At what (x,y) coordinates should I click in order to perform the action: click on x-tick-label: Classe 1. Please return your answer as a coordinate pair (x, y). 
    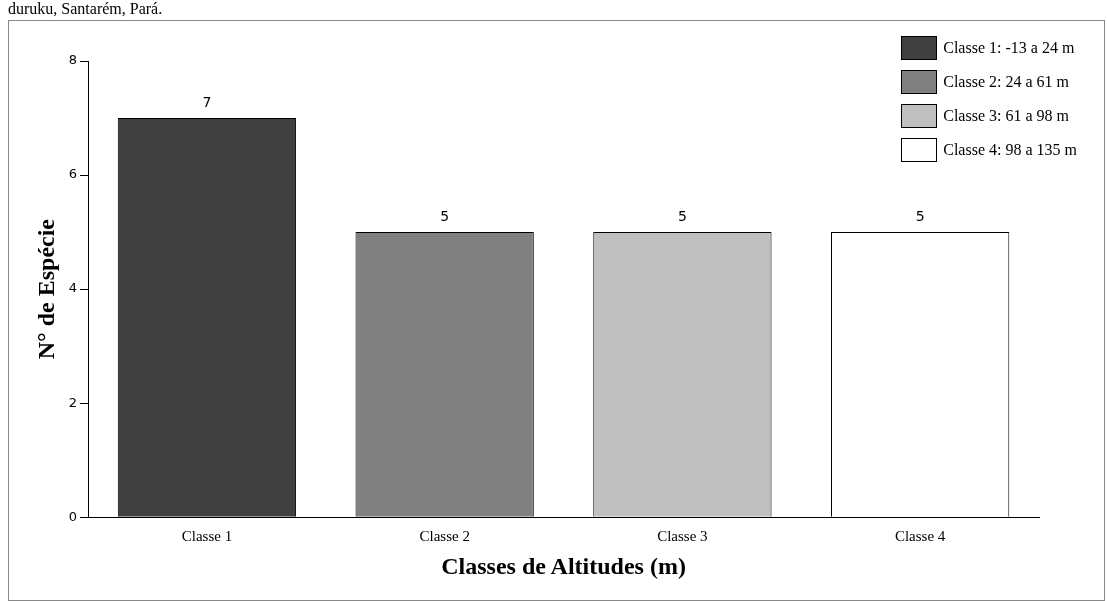
    Looking at the image, I should click on (207, 536).